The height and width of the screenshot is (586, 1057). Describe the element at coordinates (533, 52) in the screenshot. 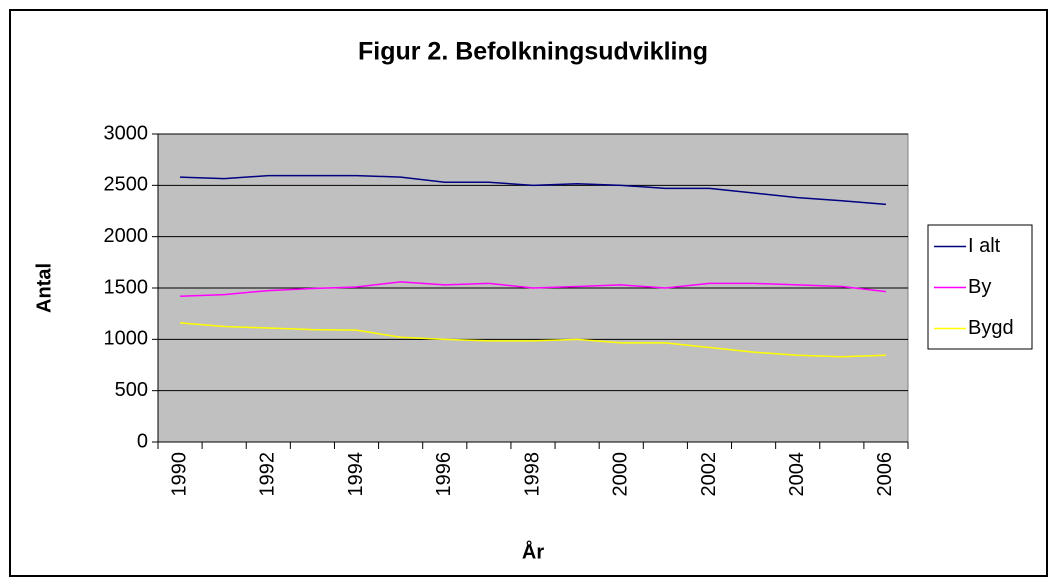

I see `chart-title: Figur 2. Befolkningsudvikling` at that location.